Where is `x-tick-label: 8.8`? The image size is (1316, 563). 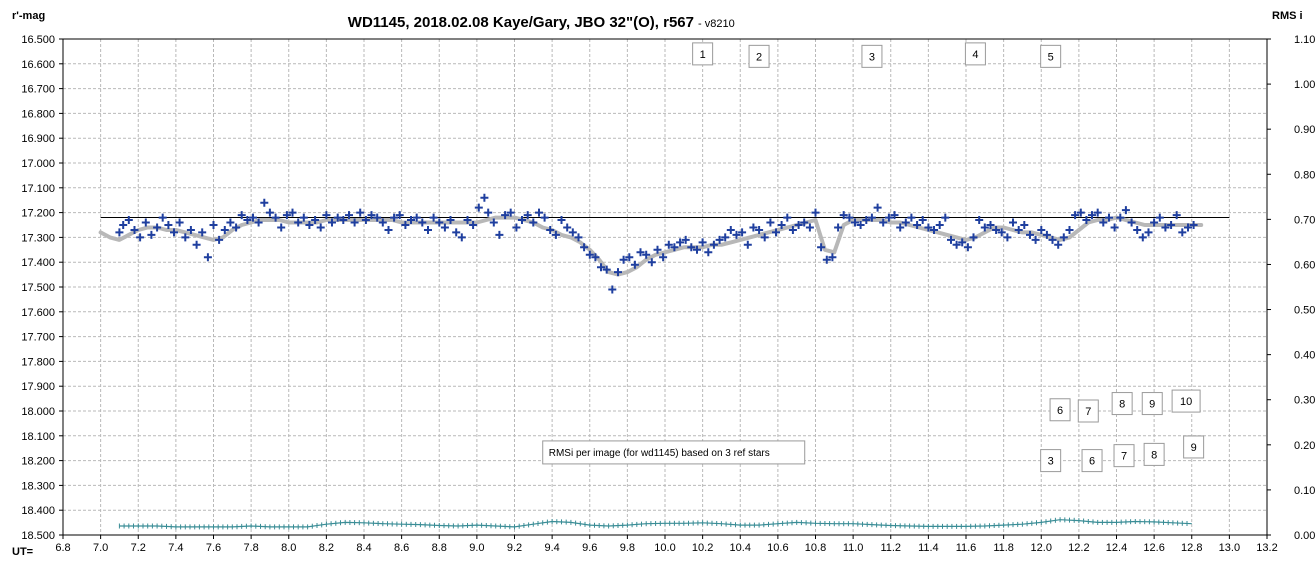 x-tick-label: 8.8 is located at coordinates (439, 548).